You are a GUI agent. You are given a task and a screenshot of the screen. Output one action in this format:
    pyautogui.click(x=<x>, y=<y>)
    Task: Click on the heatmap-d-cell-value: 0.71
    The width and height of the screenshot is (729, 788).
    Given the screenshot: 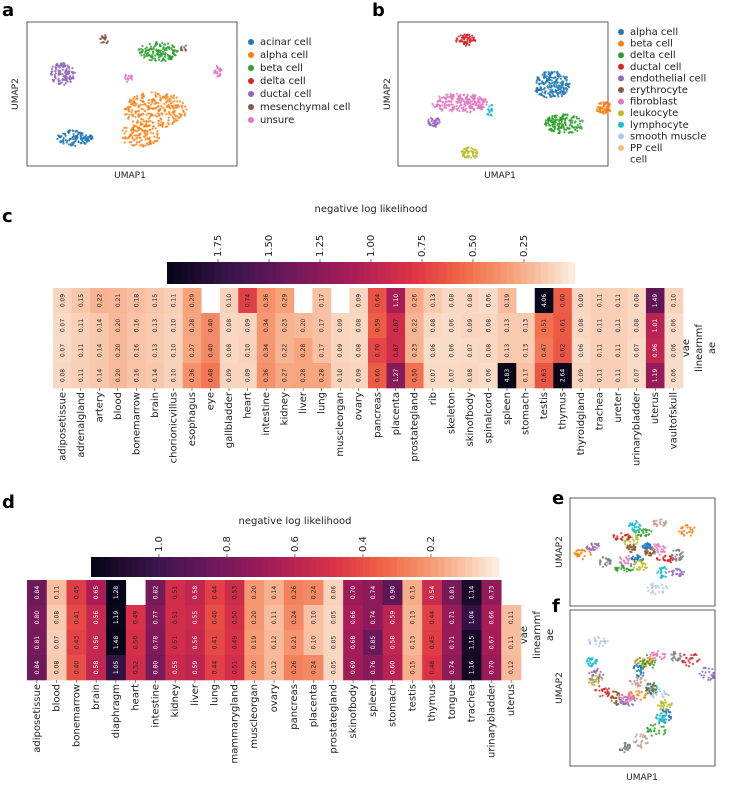 What is the action you would take?
    pyautogui.click(x=452, y=643)
    